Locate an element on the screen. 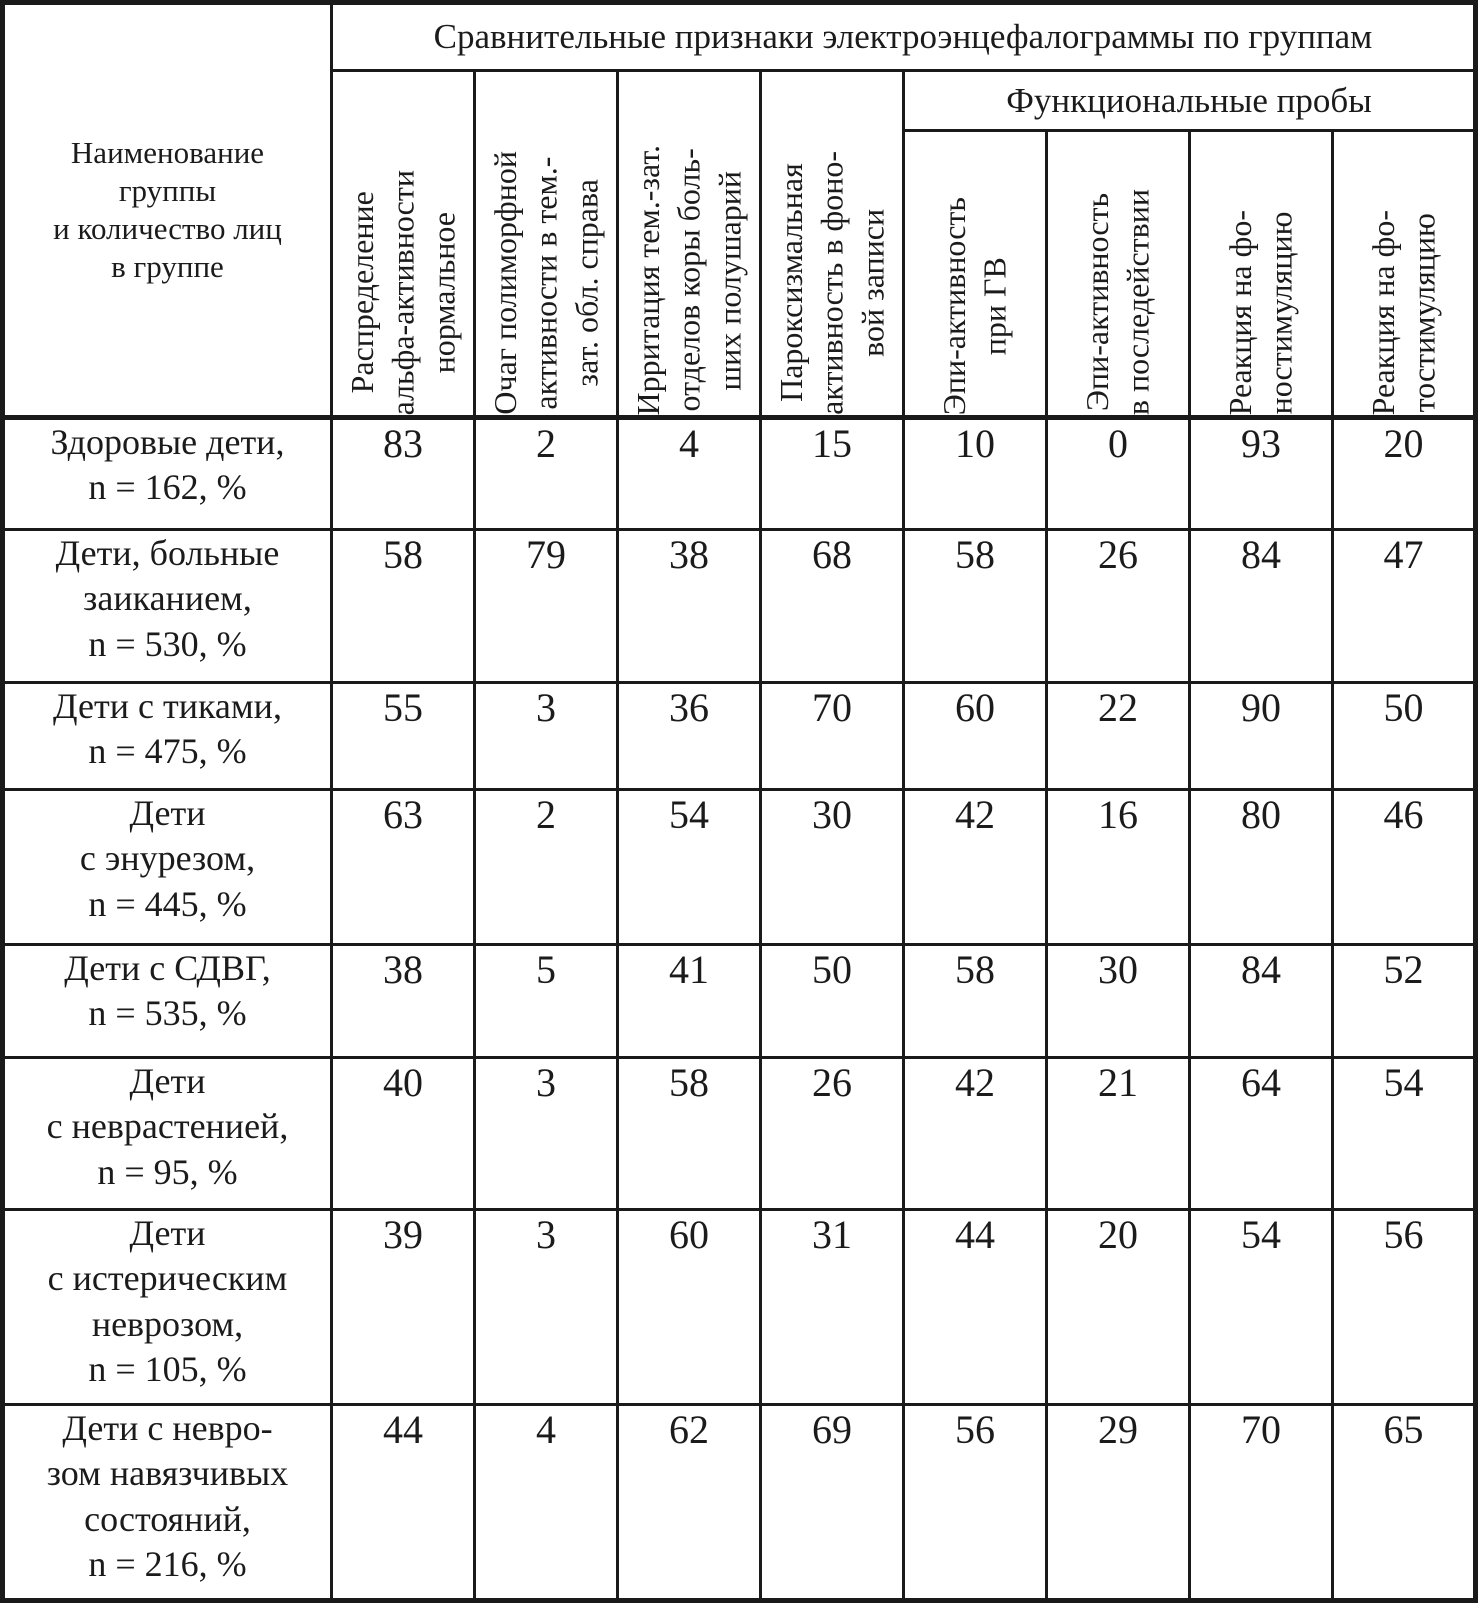 The image size is (1478, 1605). data-cell: 93 is located at coordinates (1261, 473).